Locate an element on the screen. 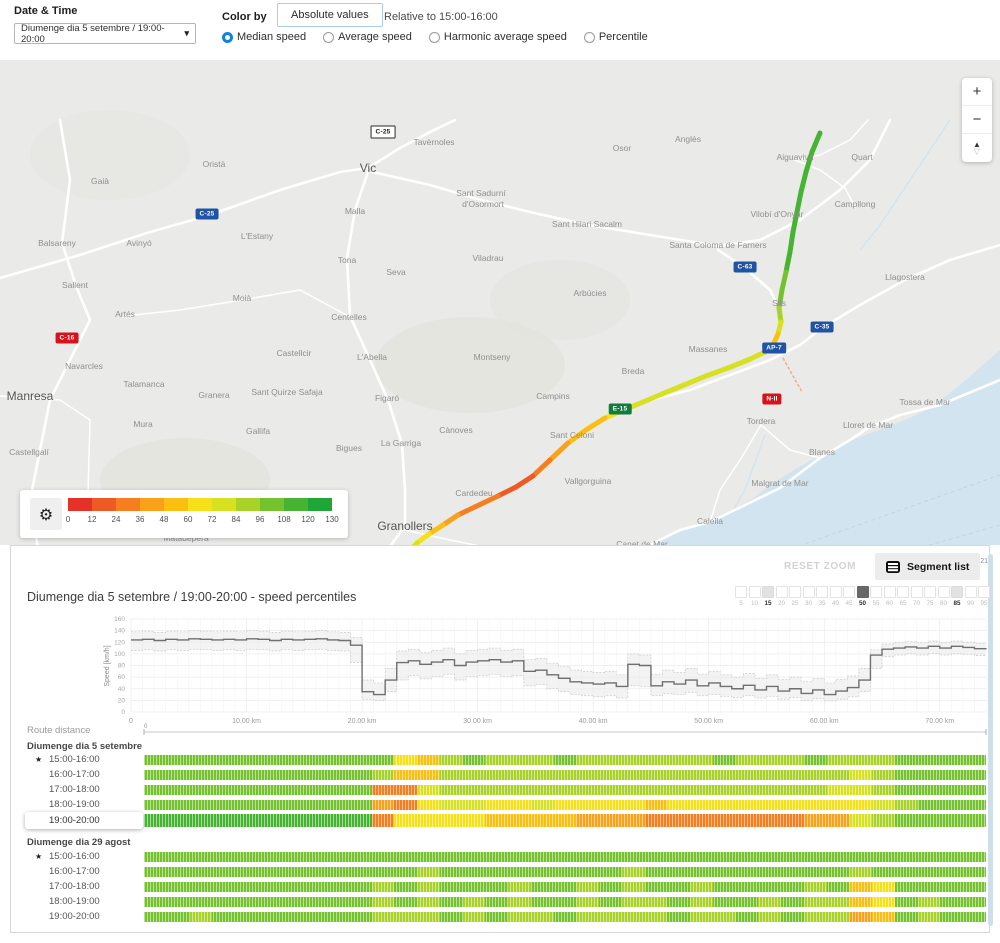  percentile-90: 90 is located at coordinates (970, 596).